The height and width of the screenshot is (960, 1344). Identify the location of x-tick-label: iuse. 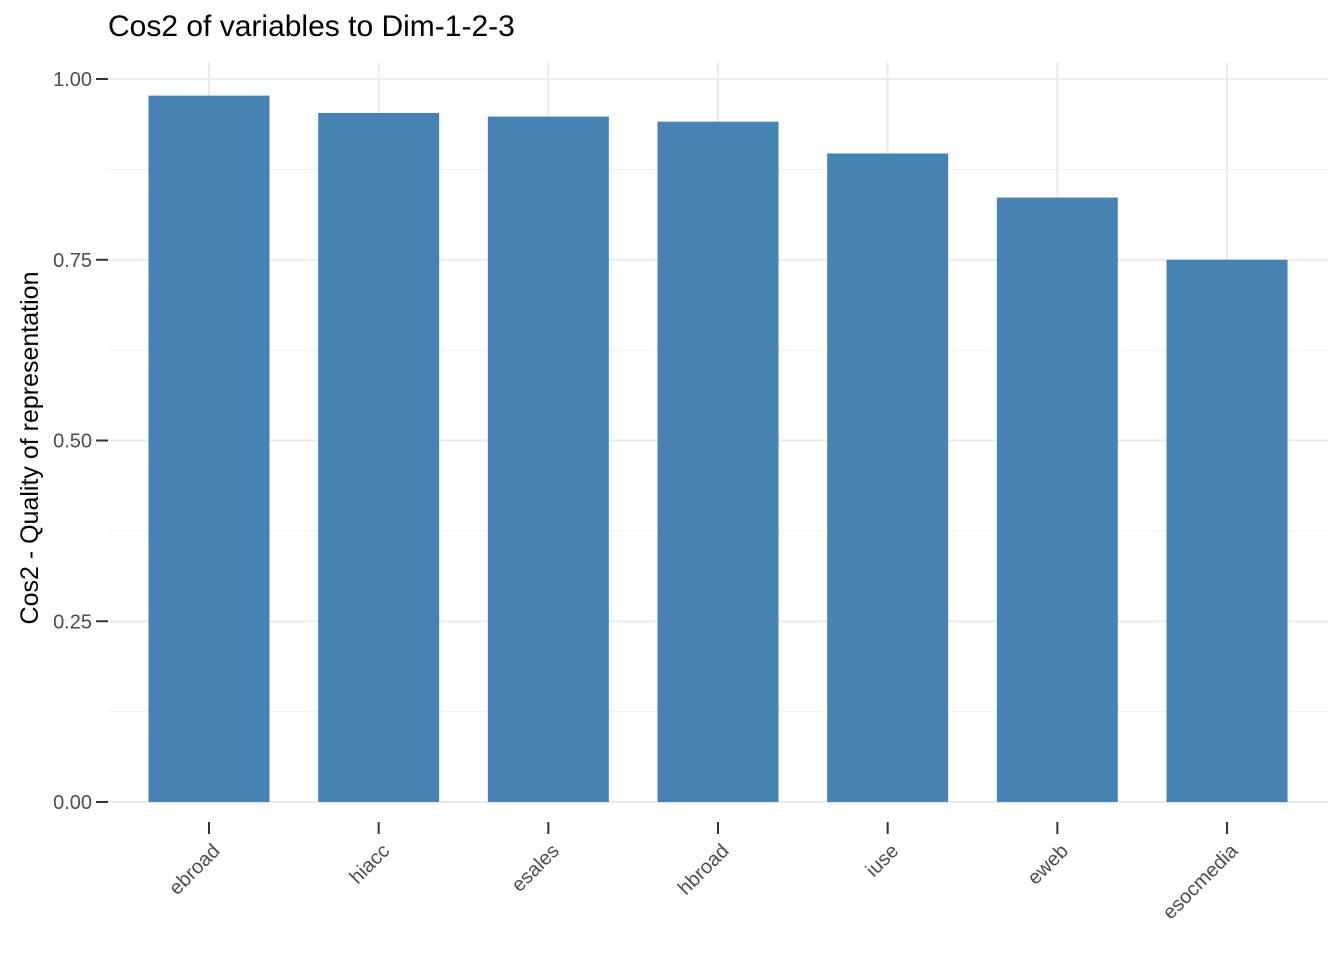
(883, 861).